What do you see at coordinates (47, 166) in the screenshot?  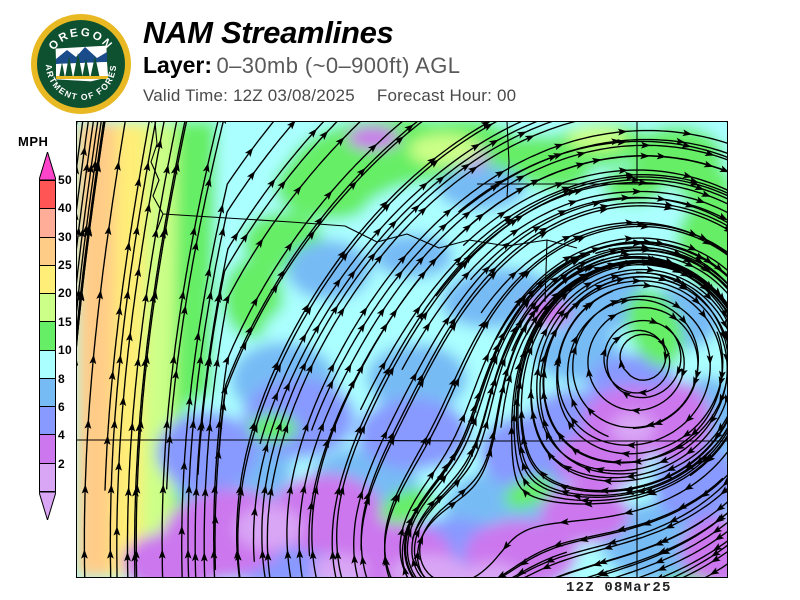 I see `colorbar-top-cap` at bounding box center [47, 166].